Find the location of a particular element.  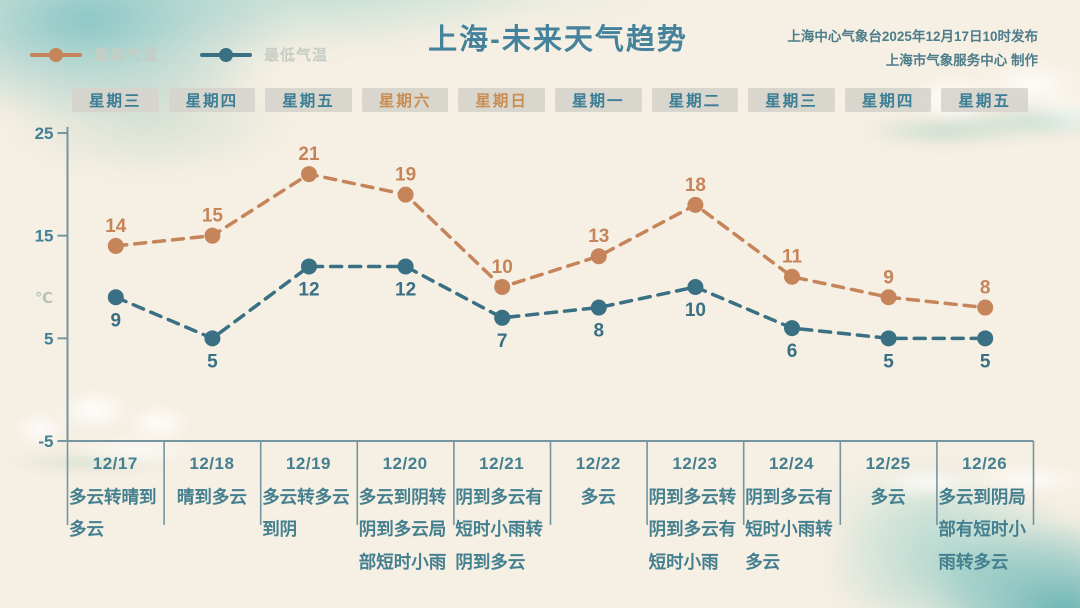

forecast-column-12-22: 12/22 多云 is located at coordinates (598, 523).